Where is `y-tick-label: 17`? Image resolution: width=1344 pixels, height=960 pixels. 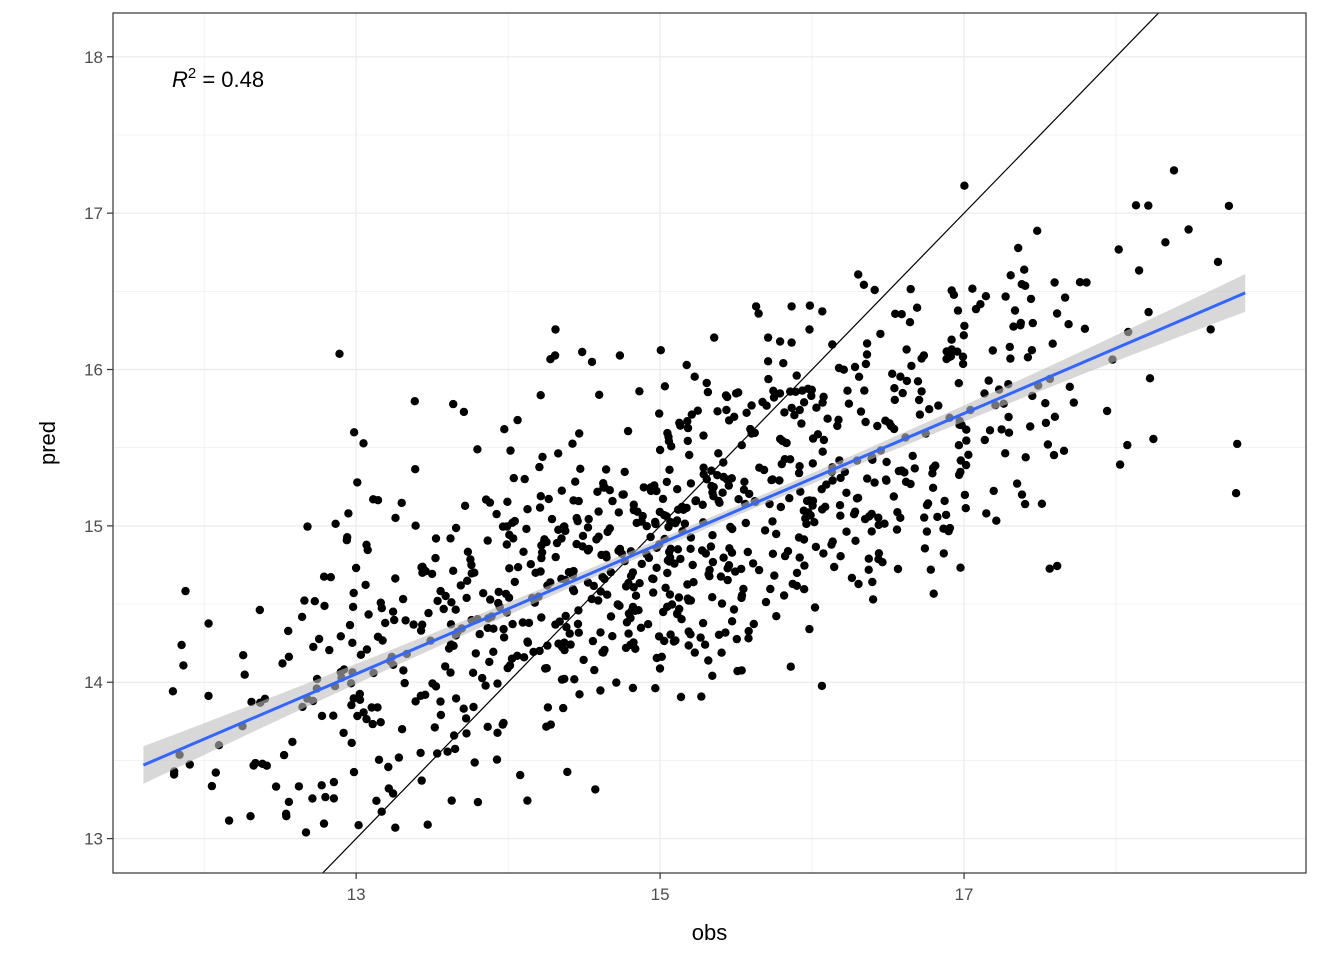
y-tick-label: 17 is located at coordinates (93, 213).